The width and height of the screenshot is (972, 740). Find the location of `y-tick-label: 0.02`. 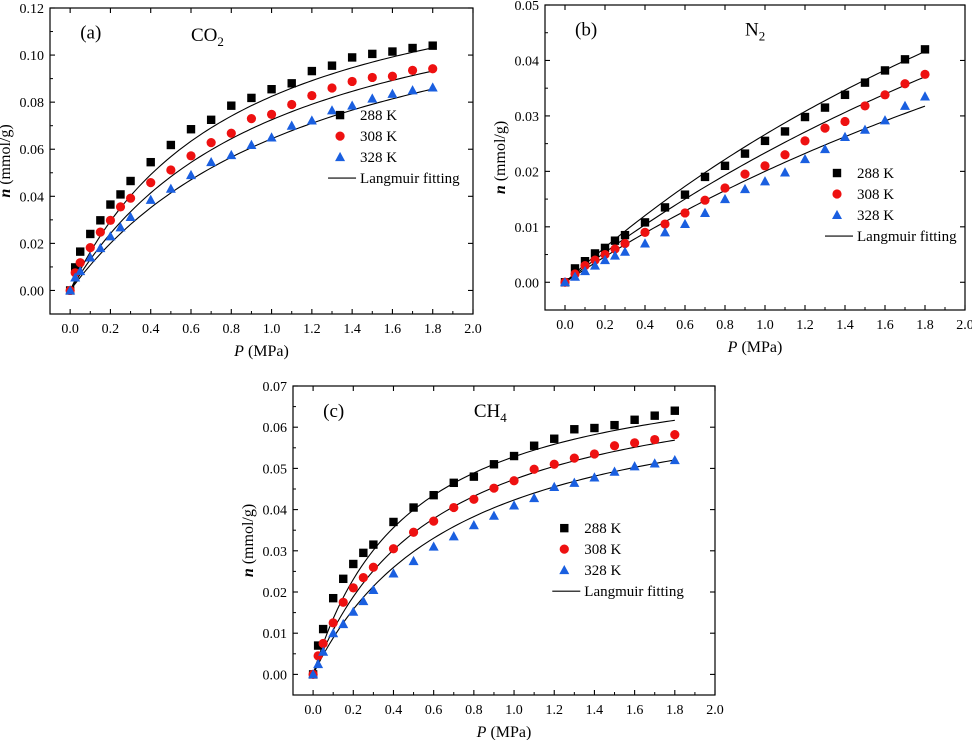

y-tick-label: 0.02 is located at coordinates (32, 244).